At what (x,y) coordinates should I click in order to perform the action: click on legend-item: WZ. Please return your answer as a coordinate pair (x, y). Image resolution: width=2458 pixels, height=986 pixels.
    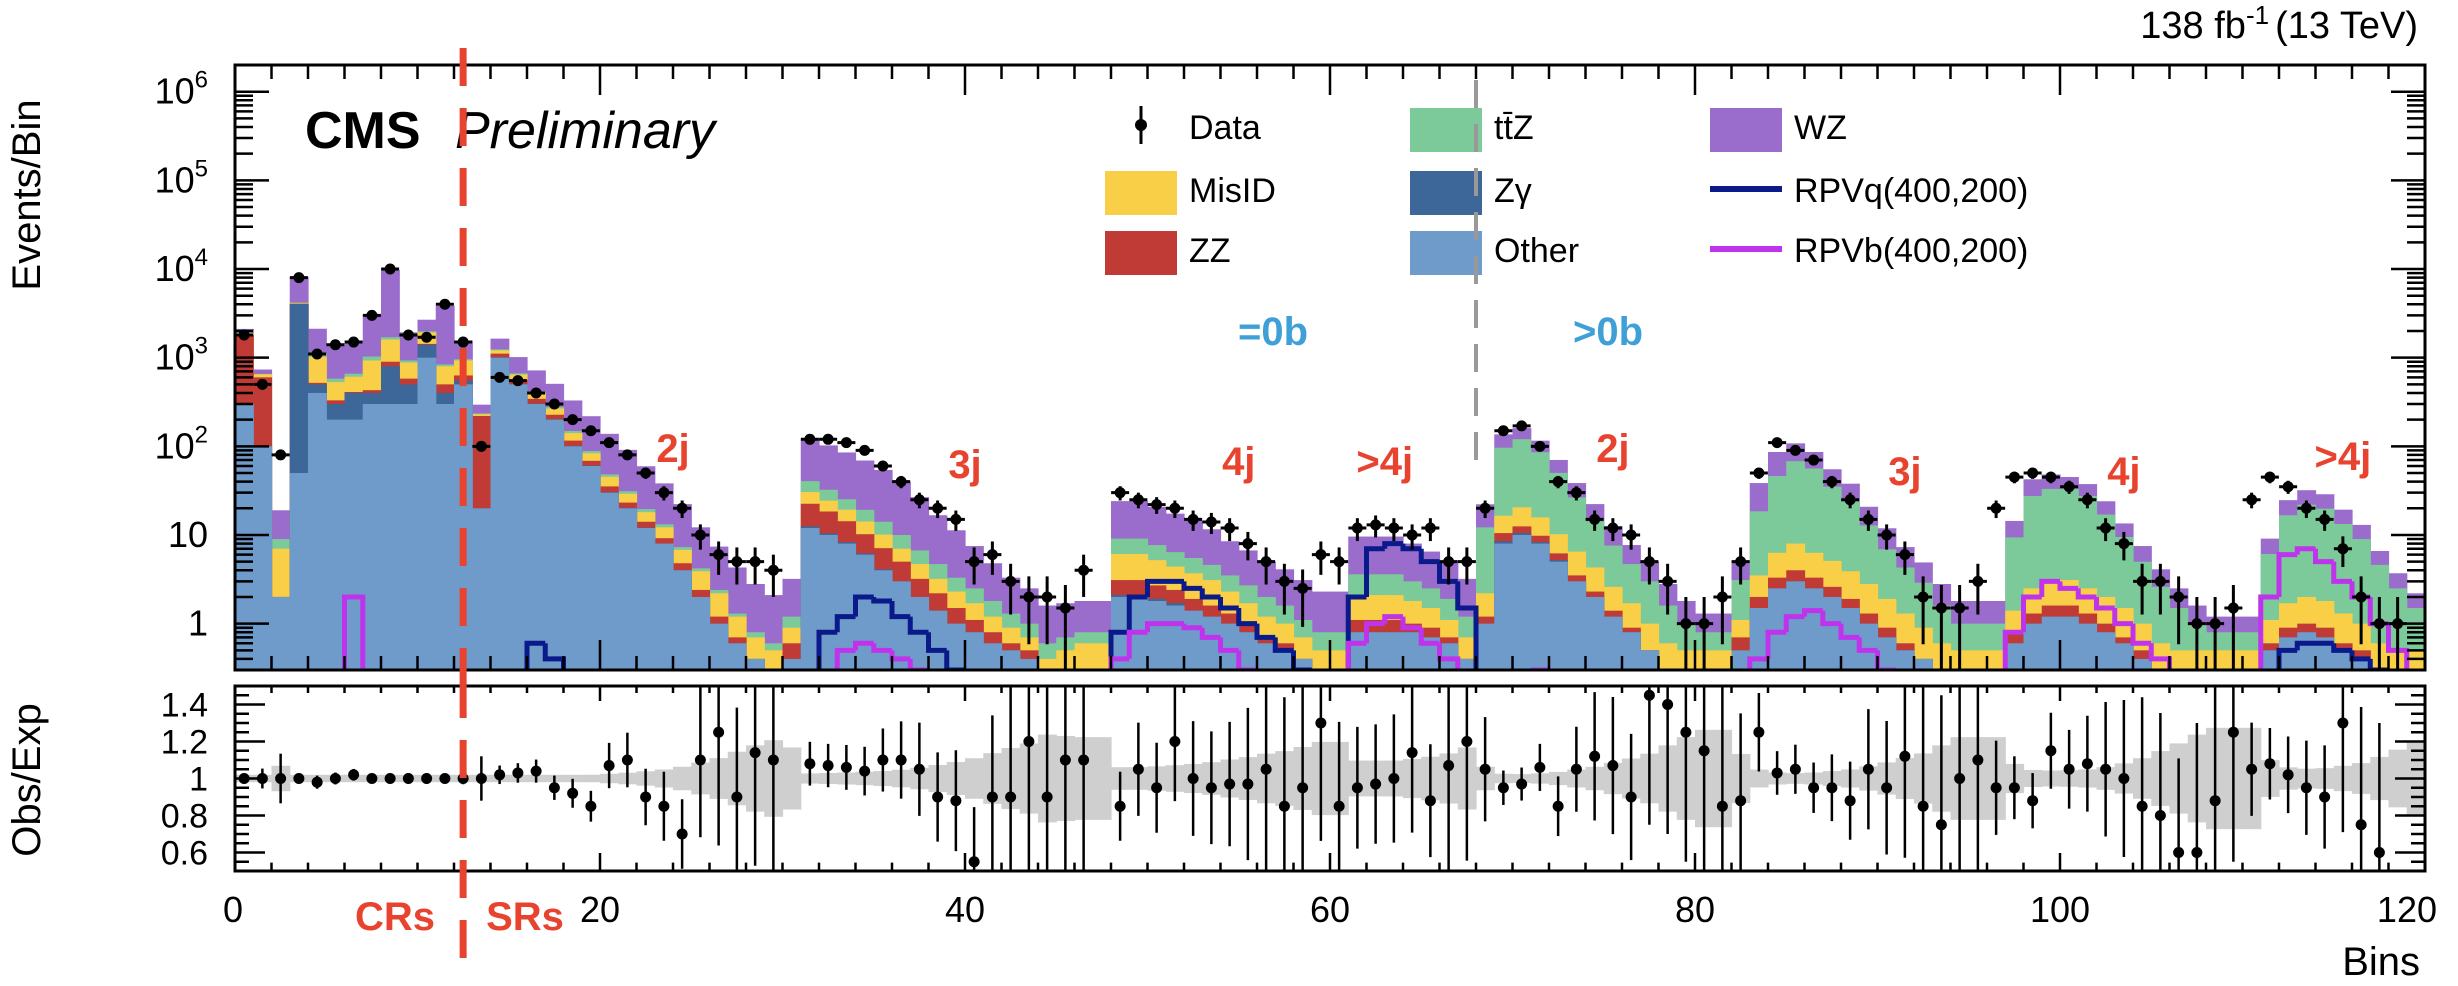
    Looking at the image, I should click on (1778, 130).